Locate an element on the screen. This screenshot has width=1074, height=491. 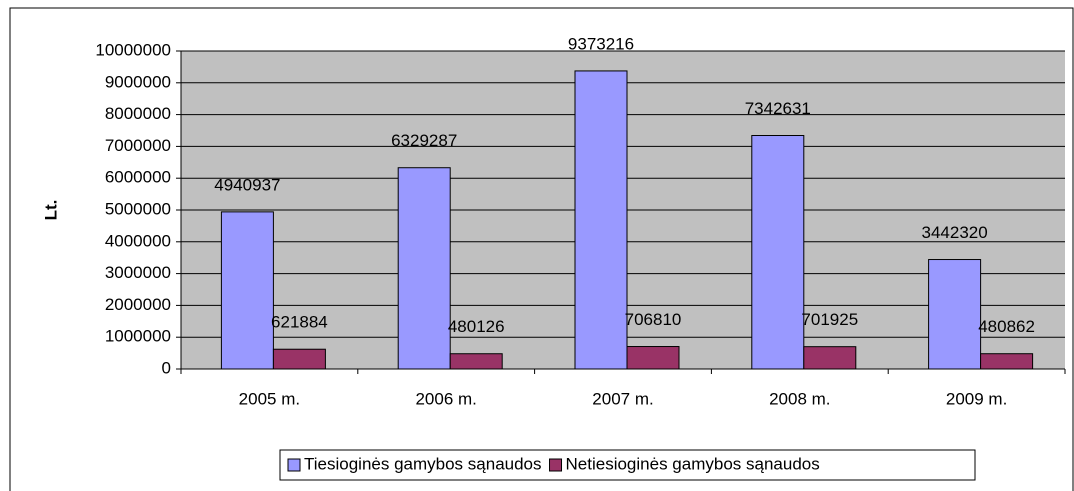
y-tick-label: 5000000 is located at coordinates (138, 208).